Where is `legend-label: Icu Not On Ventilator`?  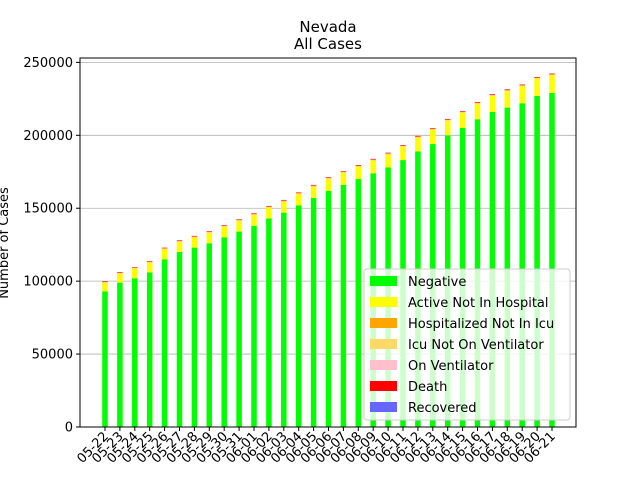 legend-label: Icu Not On Ventilator is located at coordinates (476, 345).